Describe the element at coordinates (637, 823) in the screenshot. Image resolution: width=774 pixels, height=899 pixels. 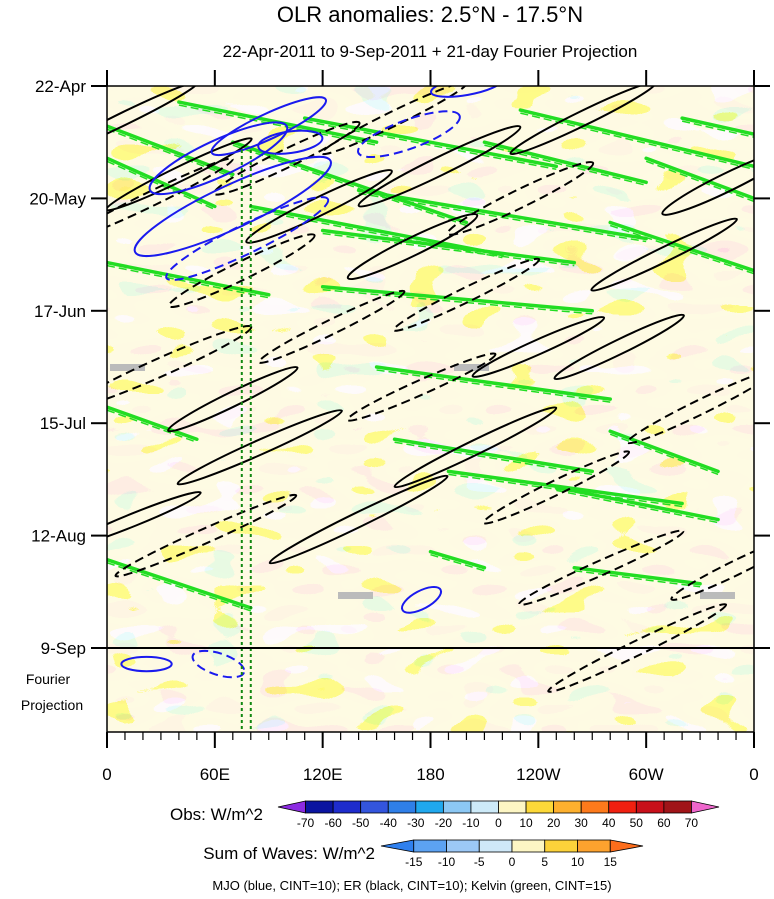
I see `colorbar-tick-label: 50` at that location.